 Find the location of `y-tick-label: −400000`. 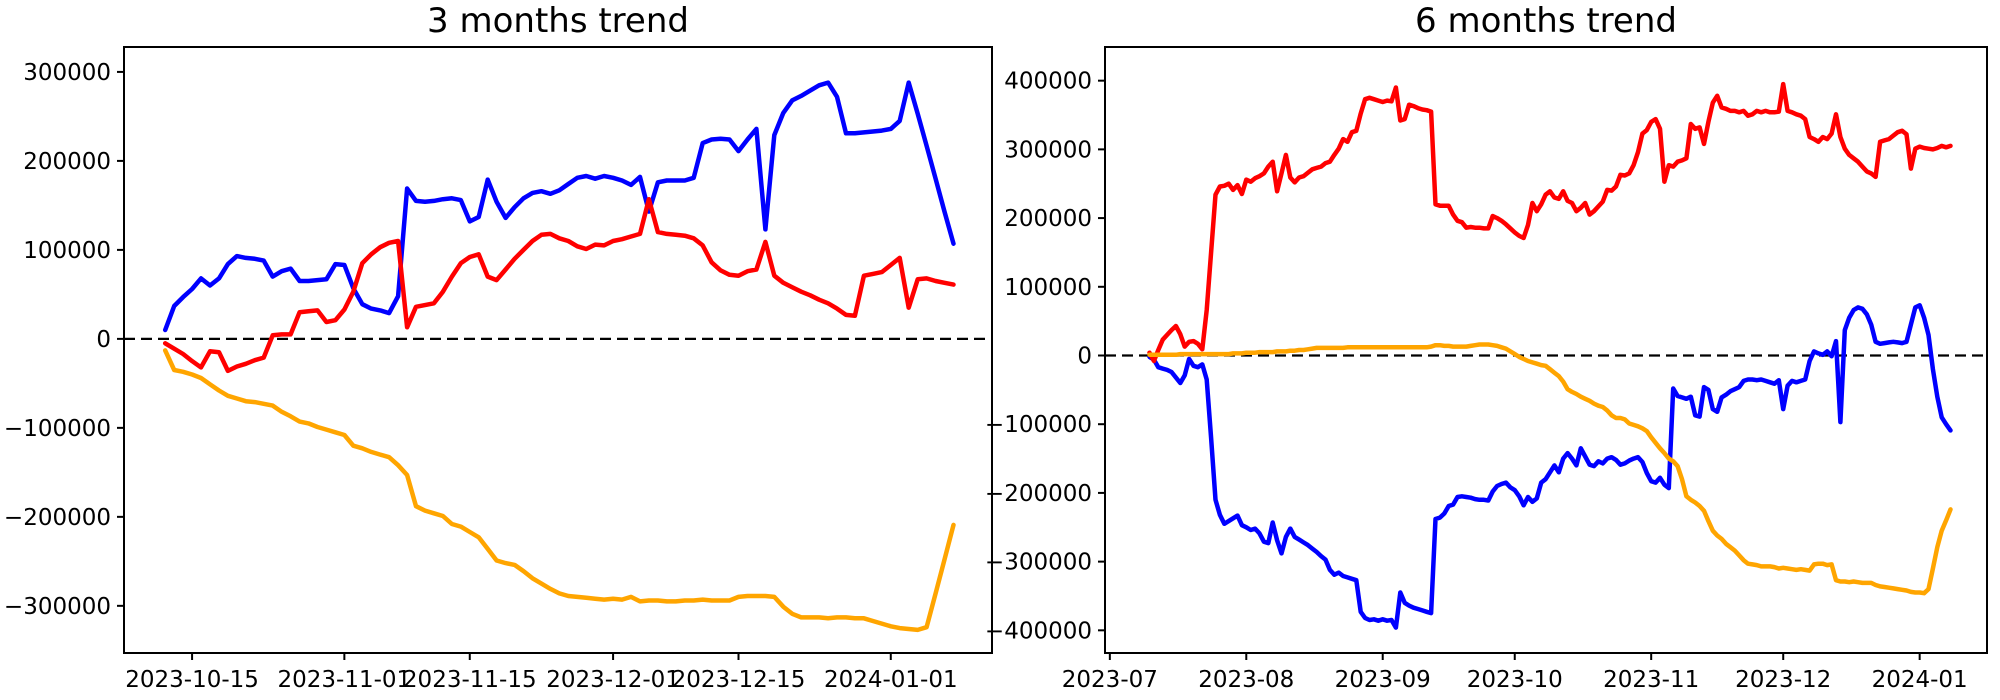

y-tick-label: −400000 is located at coordinates (1038, 631).